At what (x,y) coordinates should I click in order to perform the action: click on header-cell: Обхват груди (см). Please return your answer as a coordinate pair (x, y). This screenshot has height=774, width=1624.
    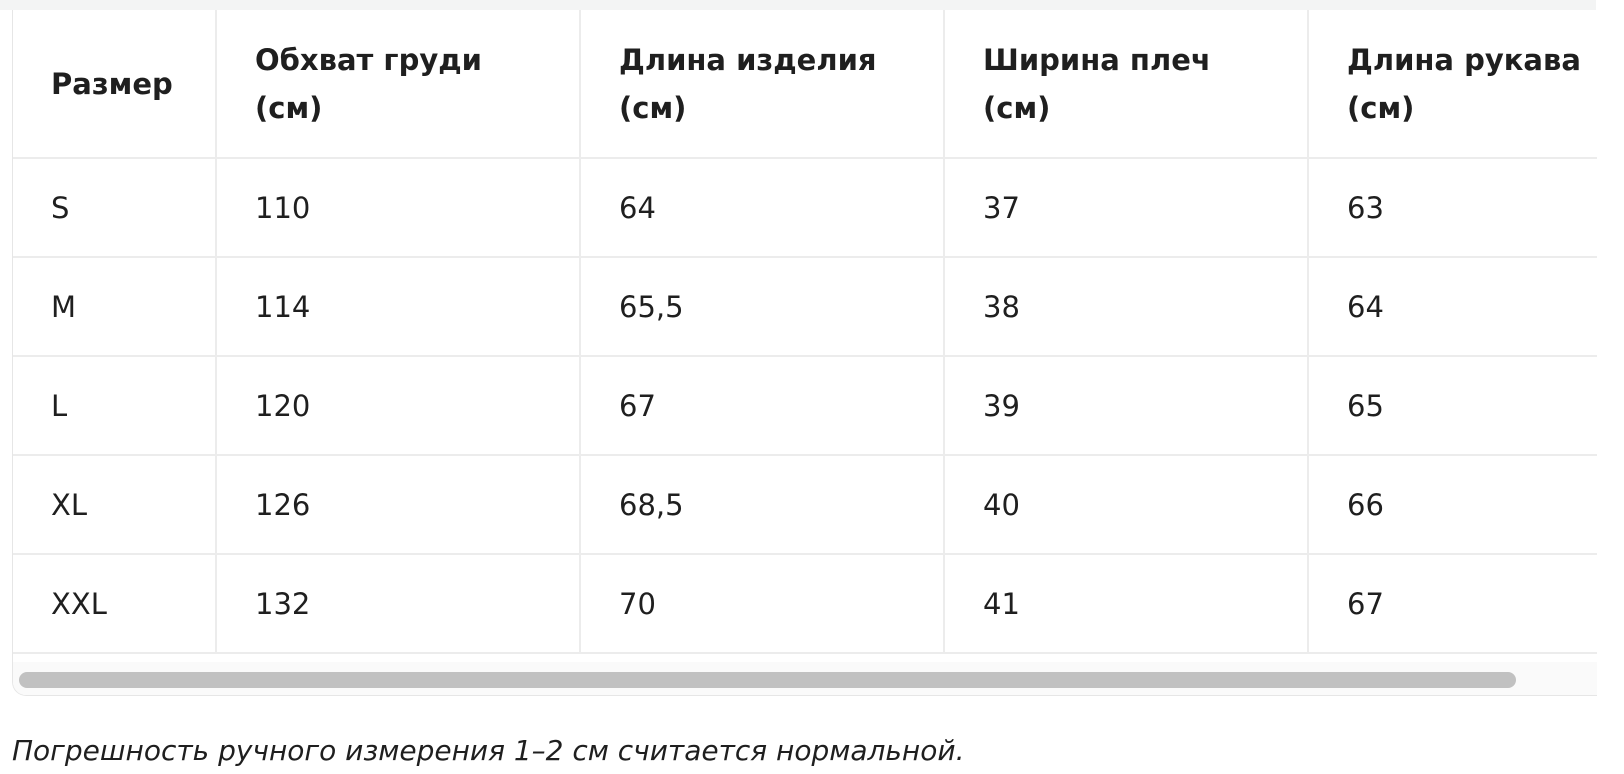
    Looking at the image, I should click on (398, 84).